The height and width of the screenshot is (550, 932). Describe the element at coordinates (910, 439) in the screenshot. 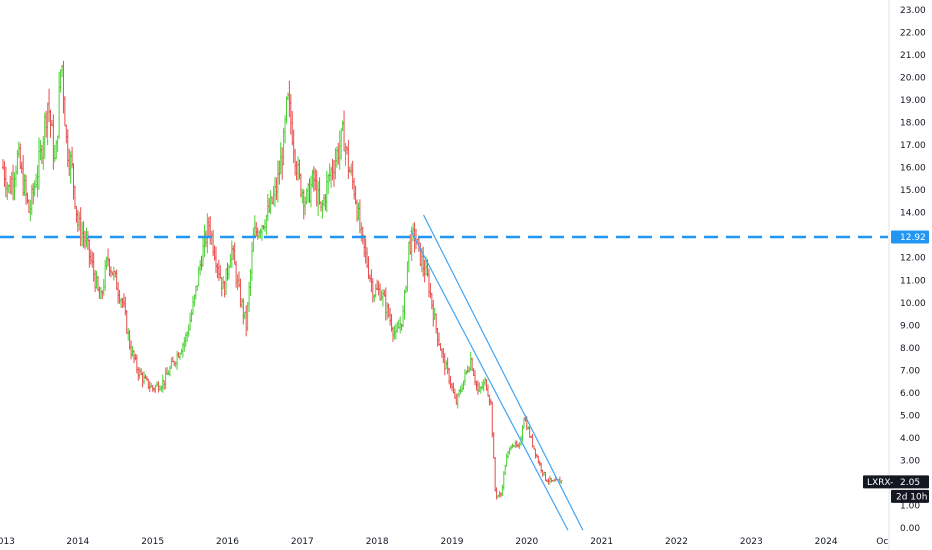

I see `y-tick-label: 4.00` at that location.